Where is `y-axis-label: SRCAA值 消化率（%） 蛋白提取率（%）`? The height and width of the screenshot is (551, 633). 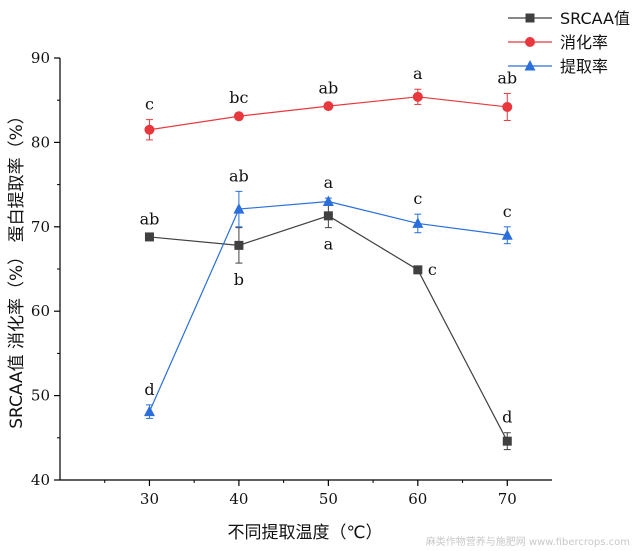 y-axis-label: SRCAA值 消化率（%） 蛋白提取率（%） is located at coordinates (17, 267).